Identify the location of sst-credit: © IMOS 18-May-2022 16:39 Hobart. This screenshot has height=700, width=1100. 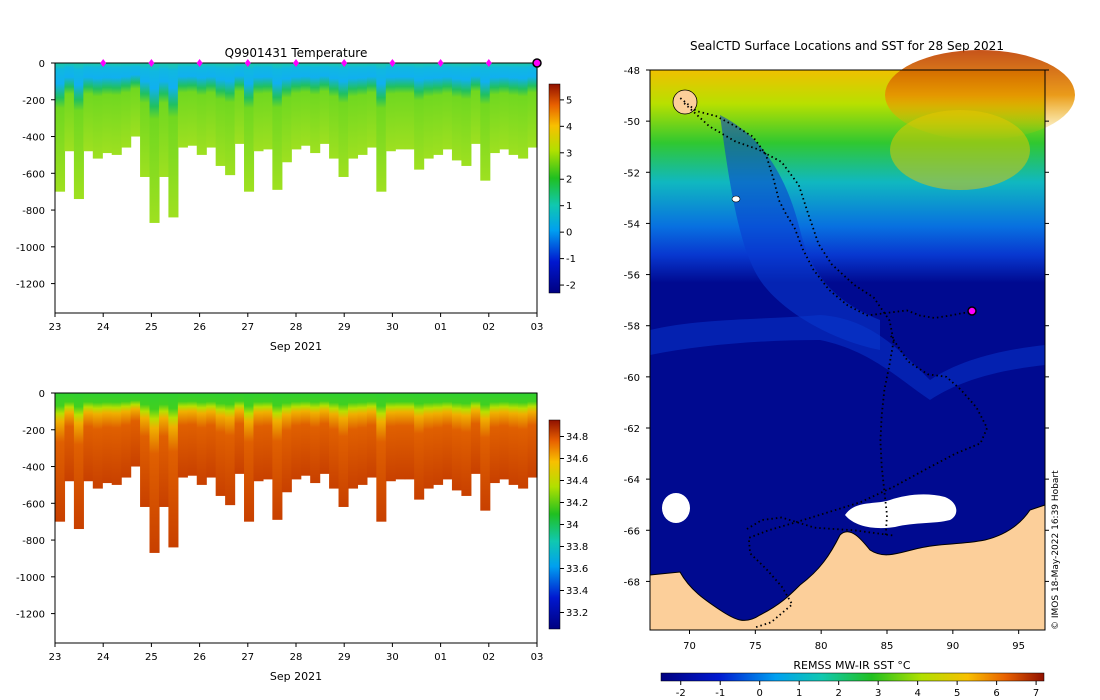
(1056, 550).